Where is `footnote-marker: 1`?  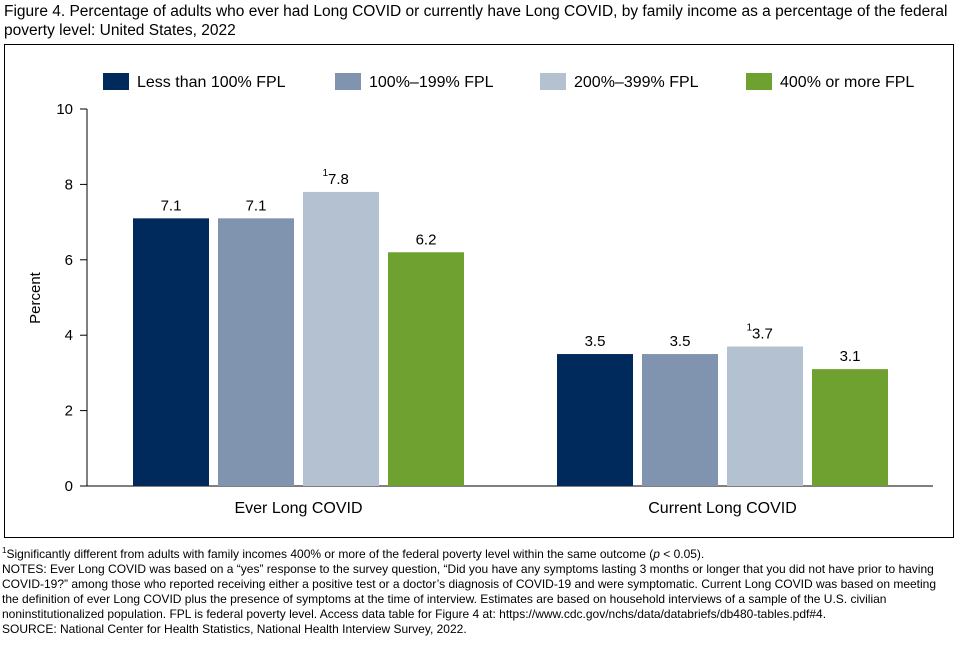
footnote-marker: 1 is located at coordinates (4, 550).